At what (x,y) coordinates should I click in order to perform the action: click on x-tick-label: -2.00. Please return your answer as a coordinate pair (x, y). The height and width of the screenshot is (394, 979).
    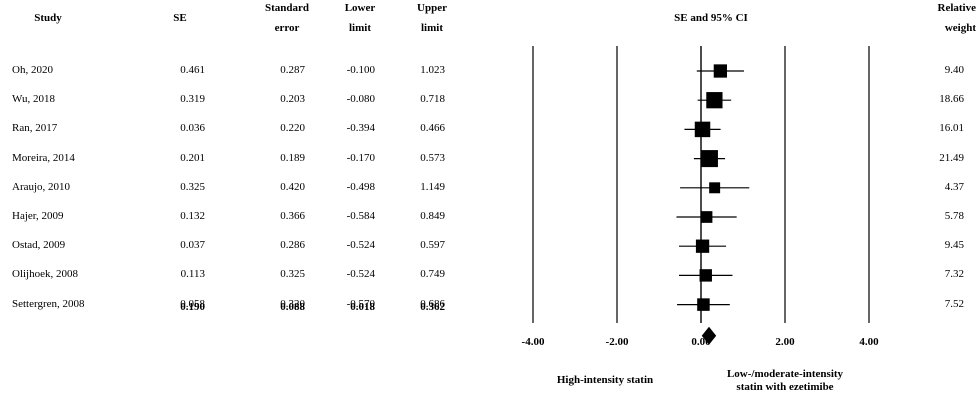
    Looking at the image, I should click on (617, 342).